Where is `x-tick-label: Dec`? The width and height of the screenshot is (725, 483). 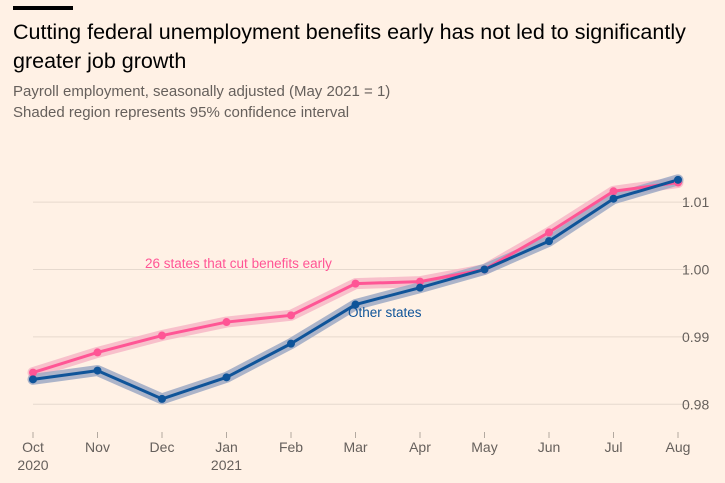
x-tick-label: Dec is located at coordinates (162, 447).